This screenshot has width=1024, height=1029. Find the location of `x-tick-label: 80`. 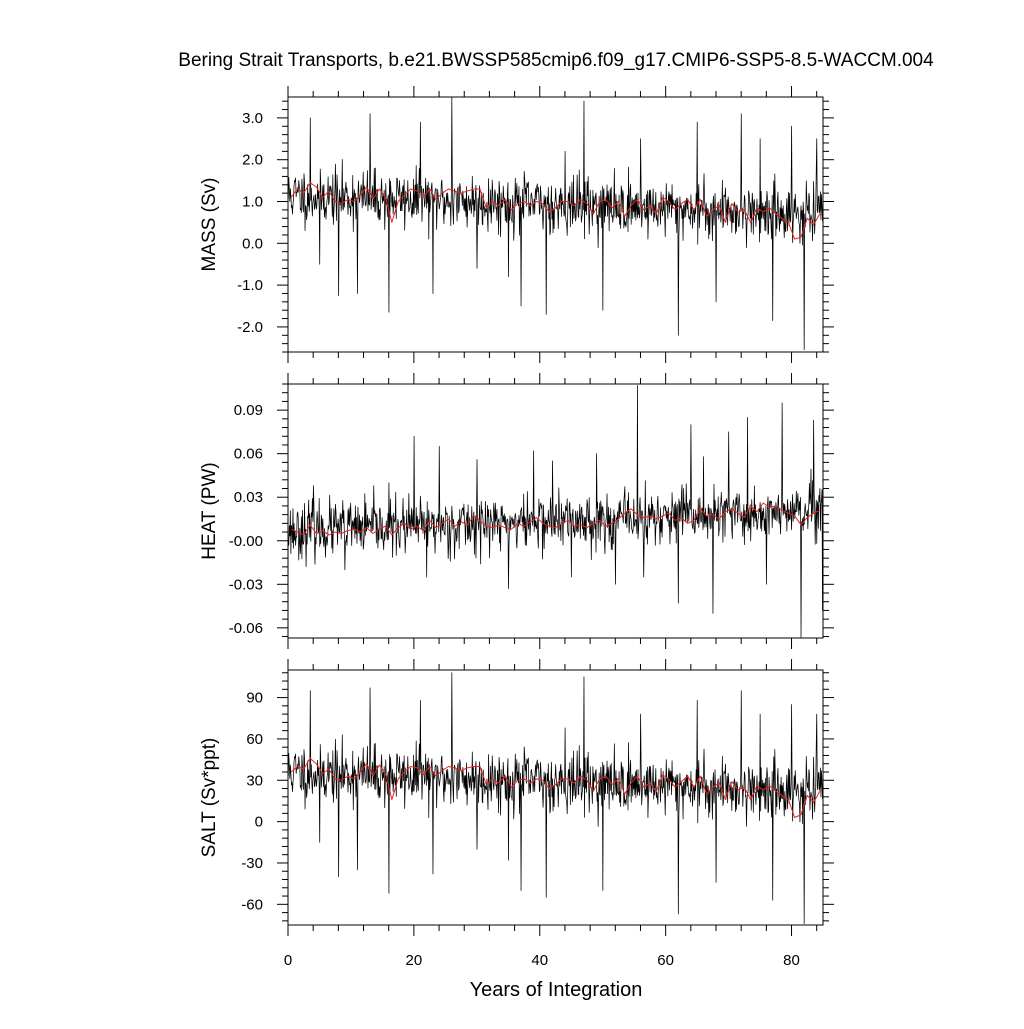

x-tick-label: 80 is located at coordinates (791, 960).